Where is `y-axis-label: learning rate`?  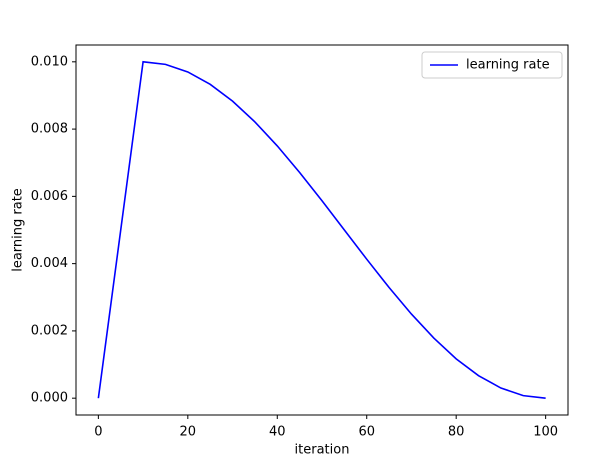
y-axis-label: learning rate is located at coordinates (18, 230).